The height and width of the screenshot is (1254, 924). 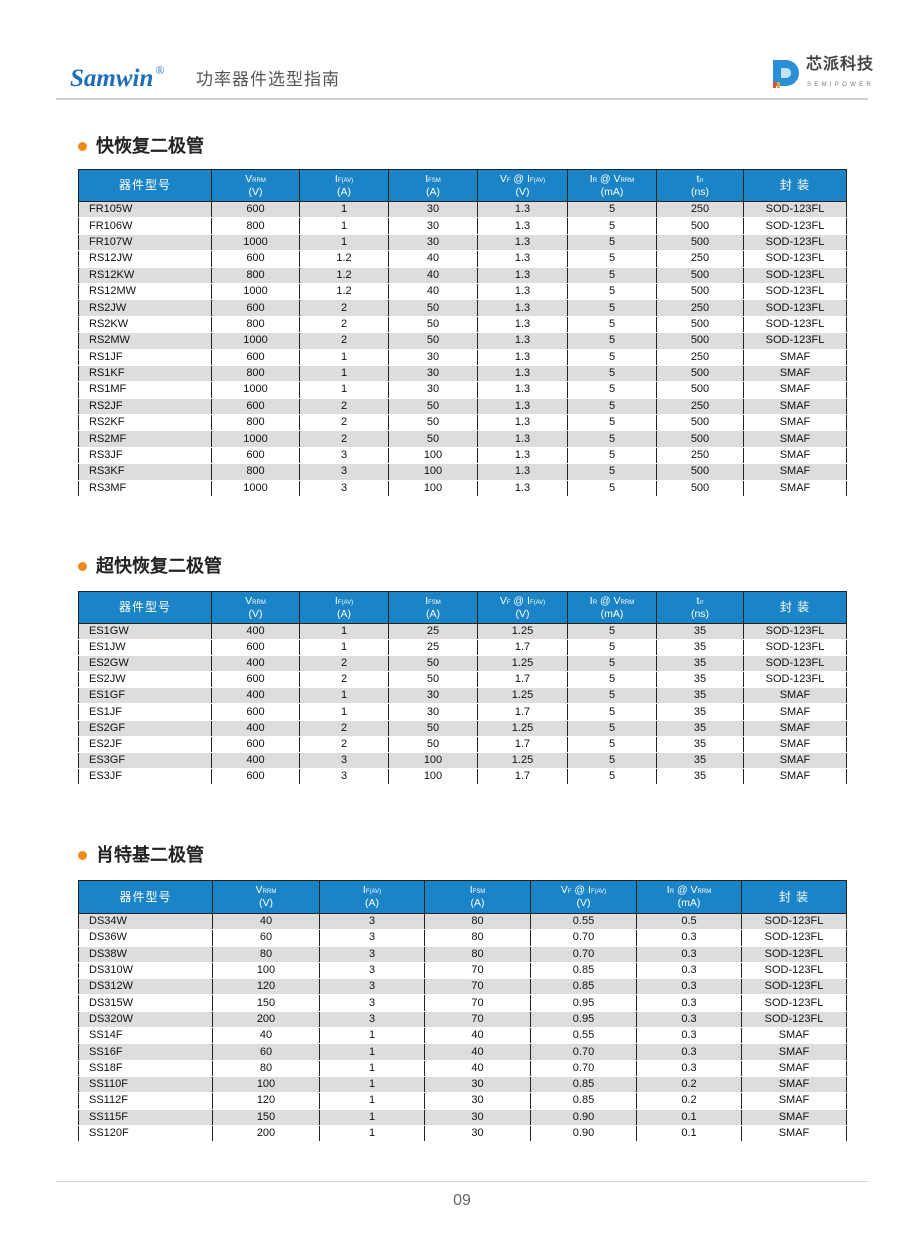 I want to click on column-header: 封 装, so click(x=794, y=897).